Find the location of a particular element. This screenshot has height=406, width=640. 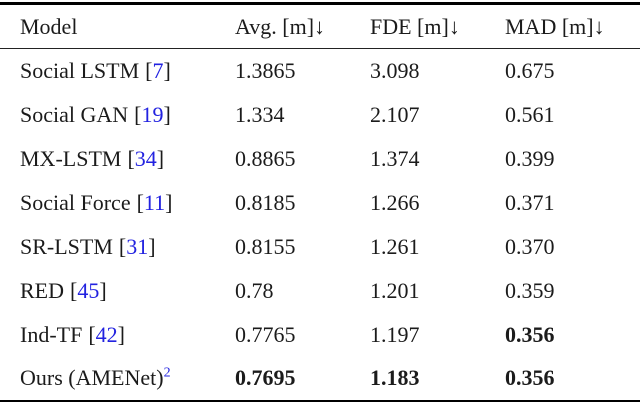

model-name: Ind-TF is located at coordinates (51, 334).